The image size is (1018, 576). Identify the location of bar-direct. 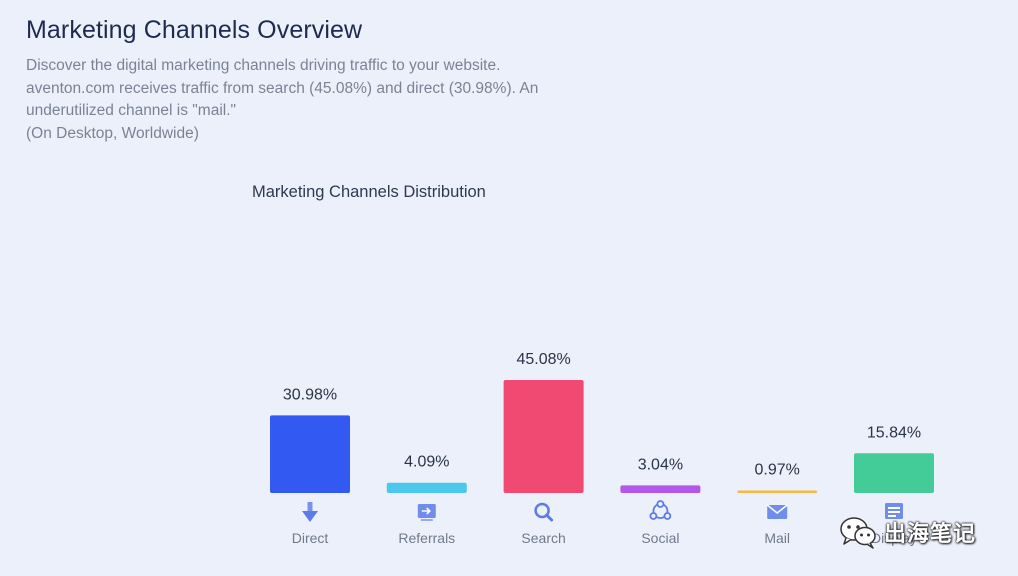
(310, 454).